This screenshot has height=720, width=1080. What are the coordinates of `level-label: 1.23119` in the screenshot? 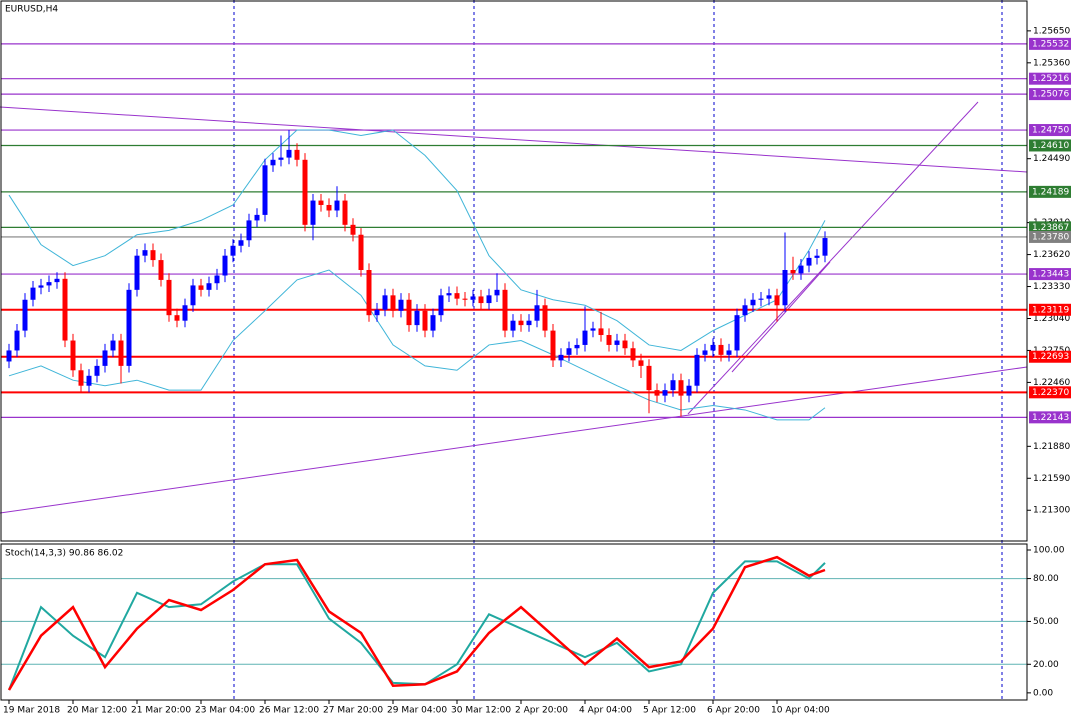 It's located at (1050, 310).